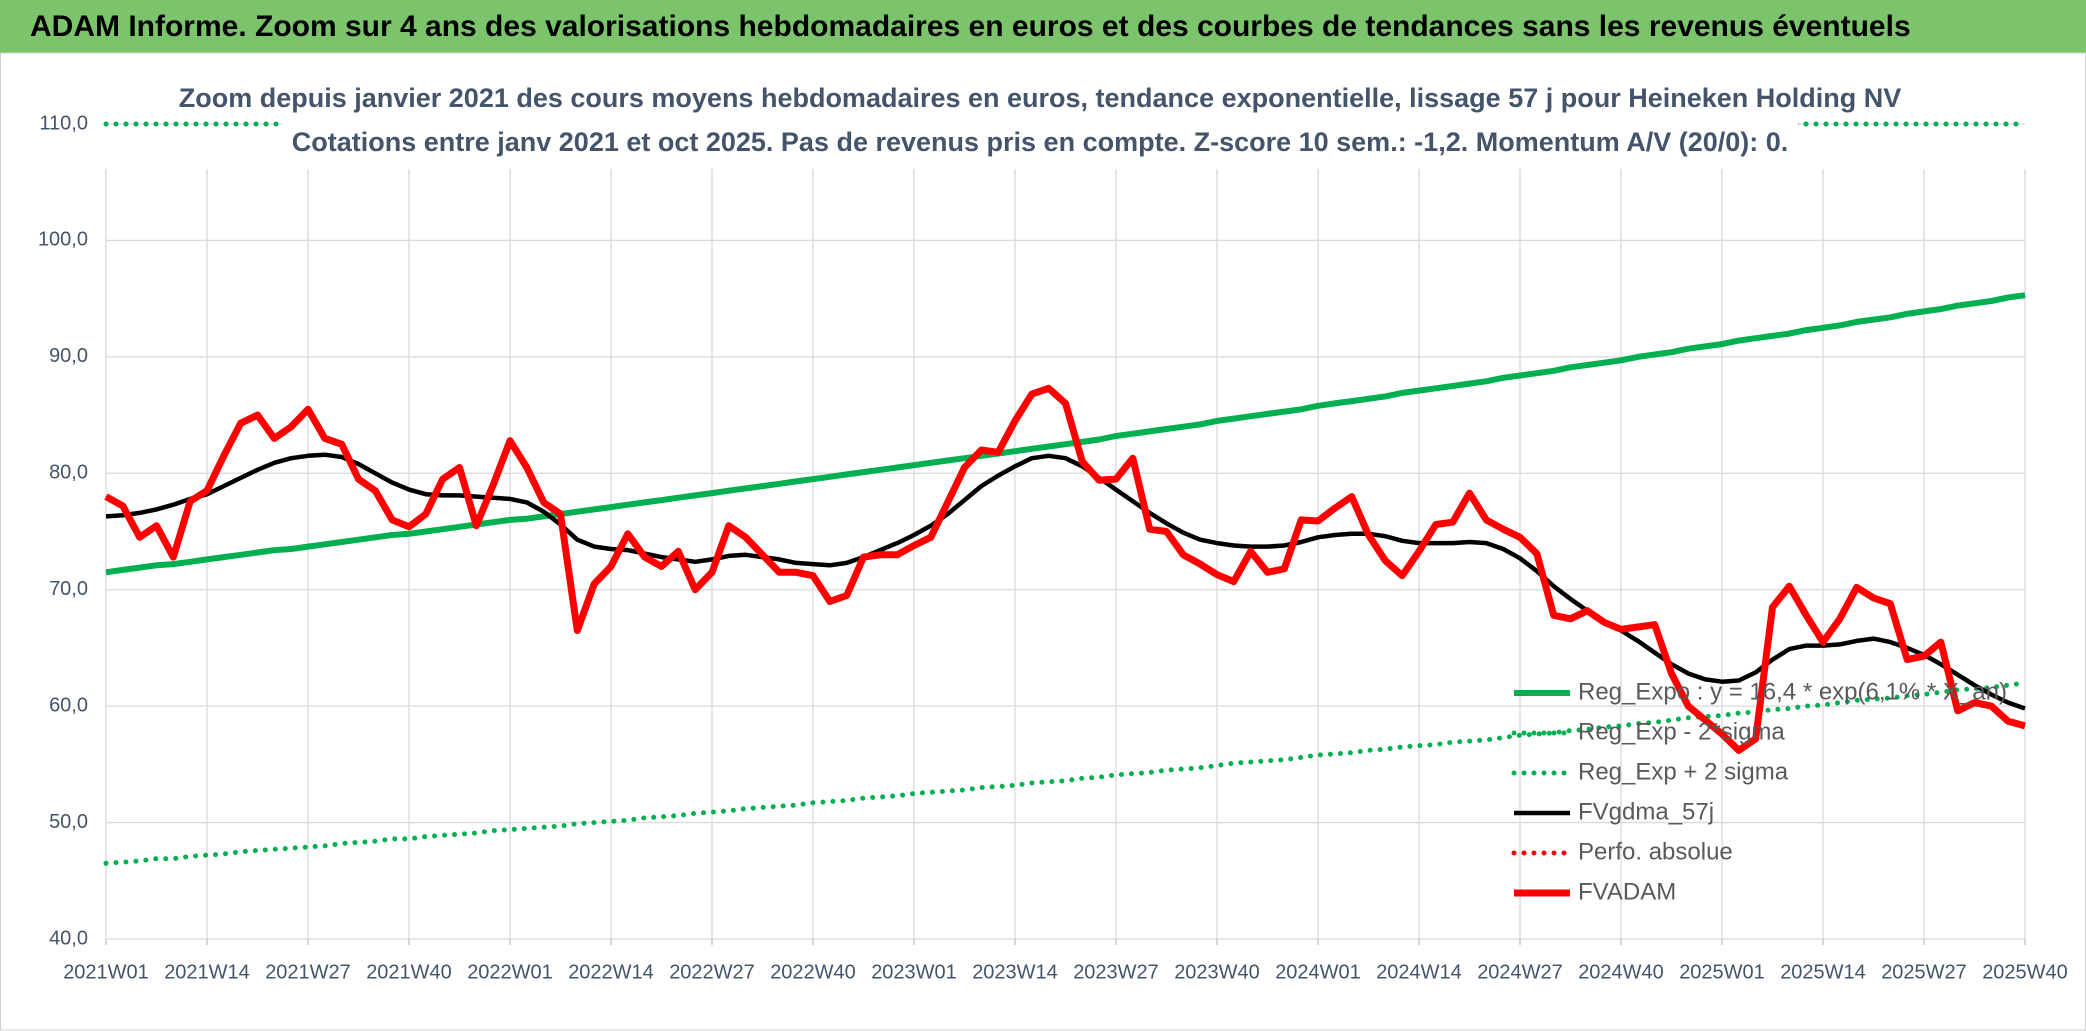 The image size is (2086, 1031). Describe the element at coordinates (68, 705) in the screenshot. I see `y-tick-label: 60,0` at that location.